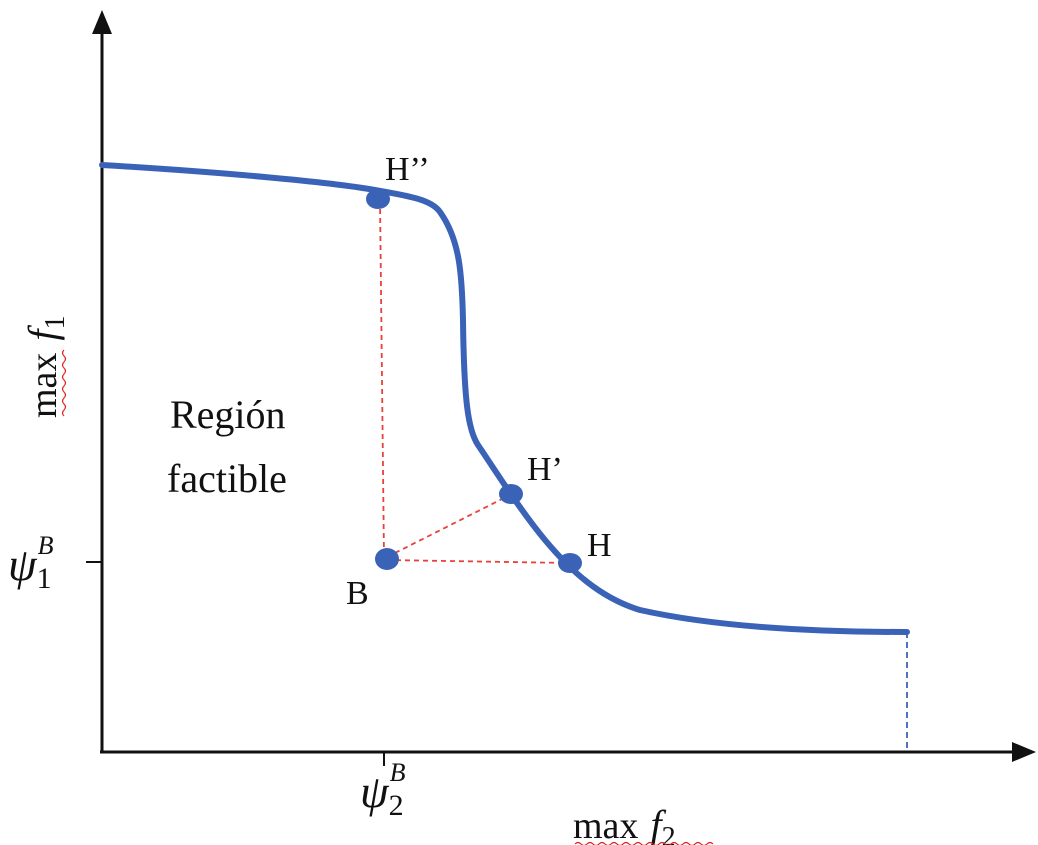 The image size is (1038, 845). Describe the element at coordinates (378, 199) in the screenshot. I see `point-h2-marker` at that location.